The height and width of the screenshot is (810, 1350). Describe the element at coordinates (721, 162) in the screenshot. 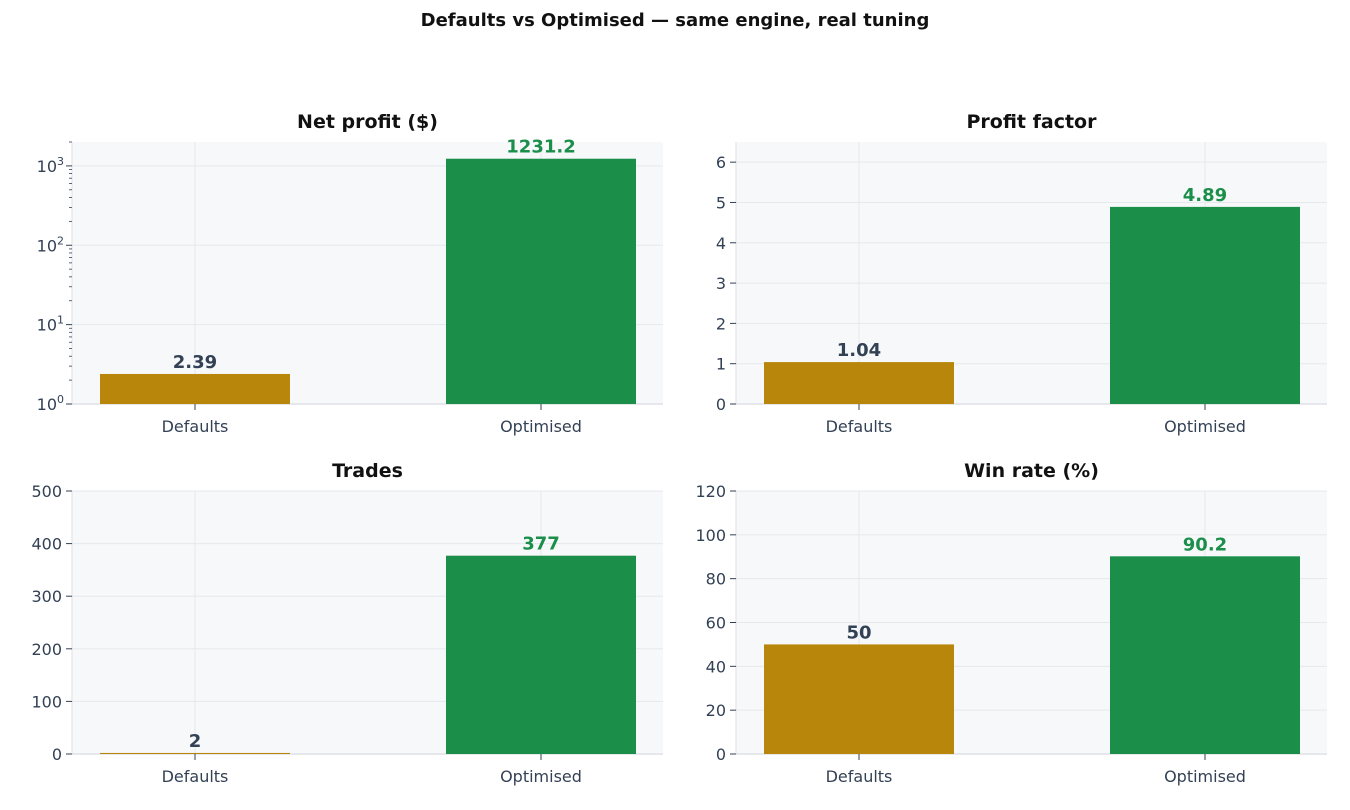

I see `panel-2-y-tick-label: 6` at that location.